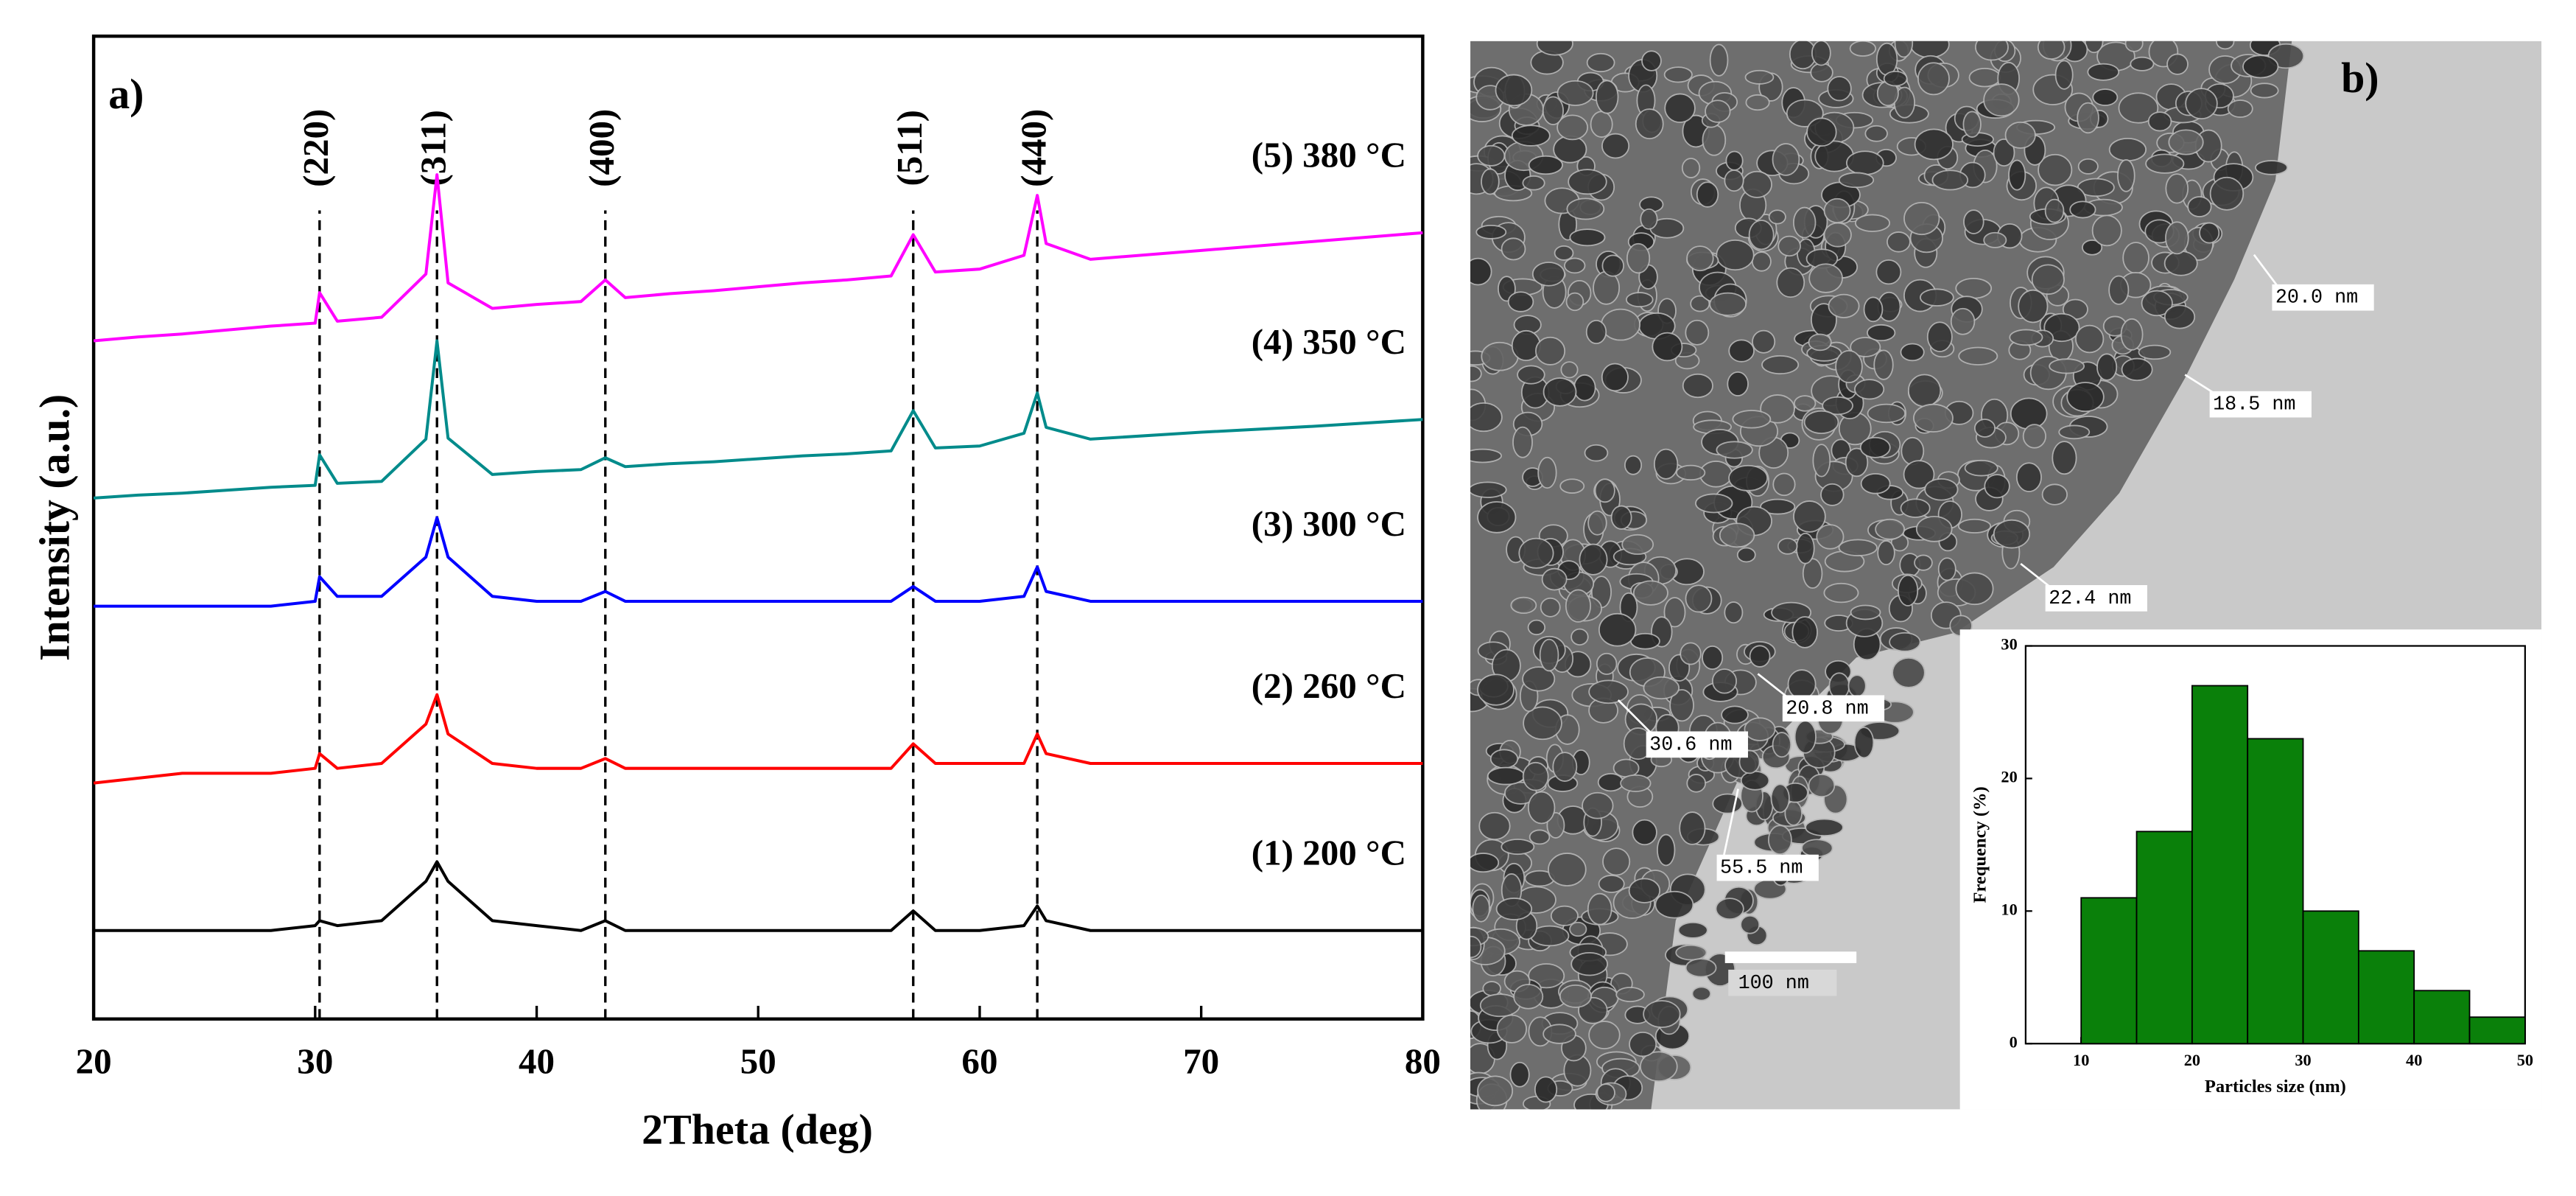 The image size is (2576, 1196). I want to click on peak-label: (400), so click(601, 148).